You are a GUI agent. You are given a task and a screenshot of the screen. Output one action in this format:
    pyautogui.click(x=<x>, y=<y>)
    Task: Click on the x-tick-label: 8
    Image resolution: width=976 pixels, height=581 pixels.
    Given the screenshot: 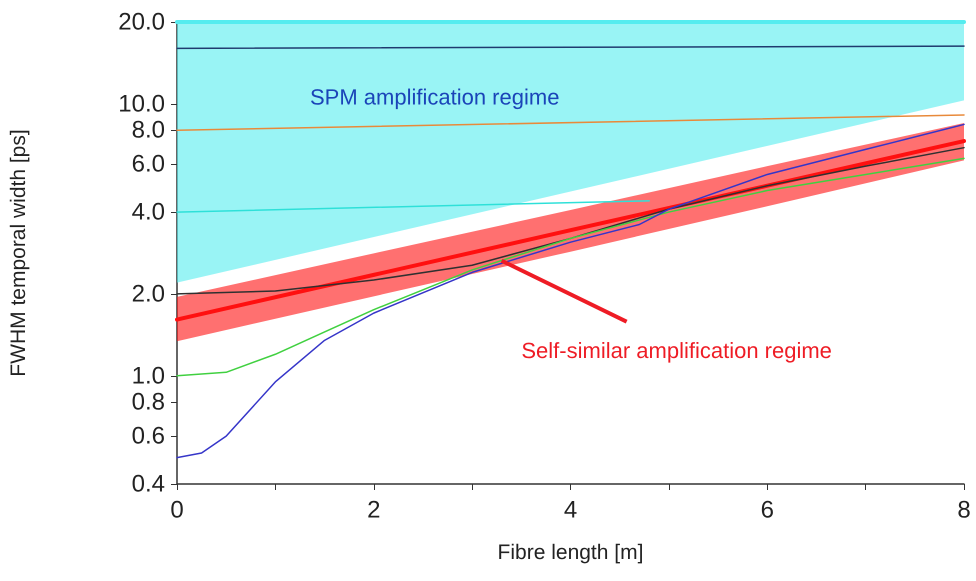 What is the action you would take?
    pyautogui.click(x=964, y=510)
    